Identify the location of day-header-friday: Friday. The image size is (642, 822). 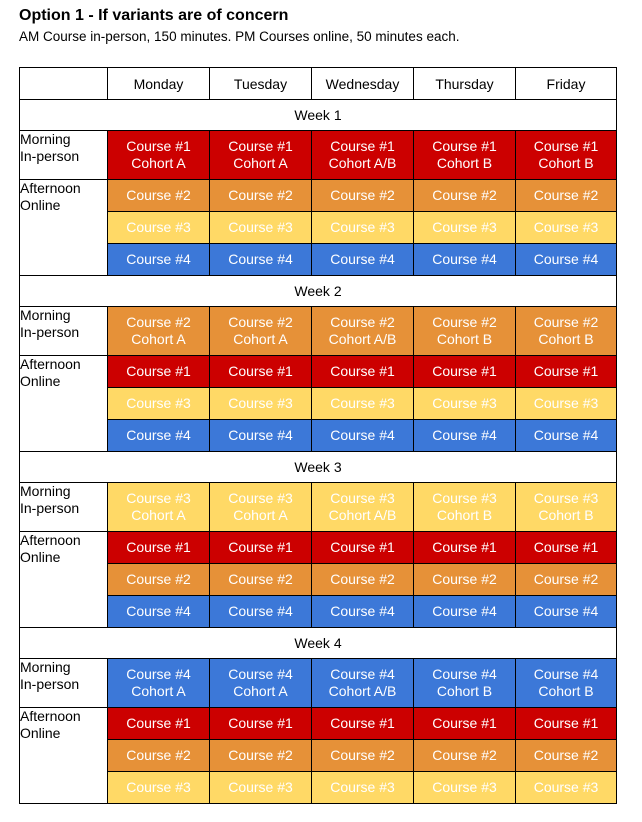
(566, 83).